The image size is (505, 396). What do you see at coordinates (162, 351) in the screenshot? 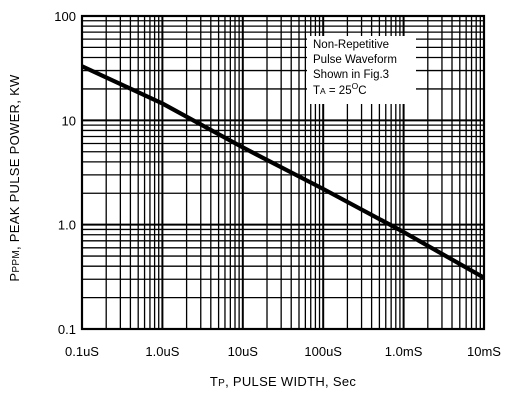
I see `x-tick-label: 1.0uS` at bounding box center [162, 351].